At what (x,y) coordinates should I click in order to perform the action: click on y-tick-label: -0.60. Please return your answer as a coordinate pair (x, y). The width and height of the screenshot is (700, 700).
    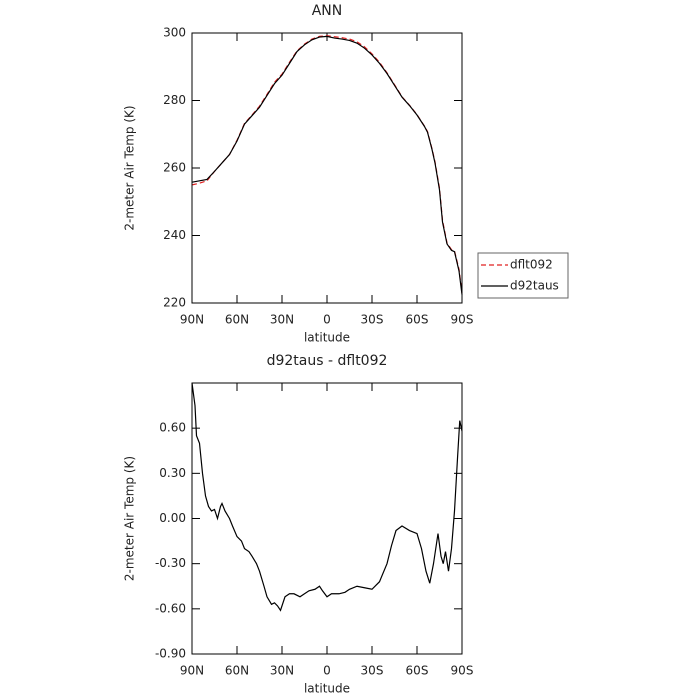
    Looking at the image, I should click on (170, 608).